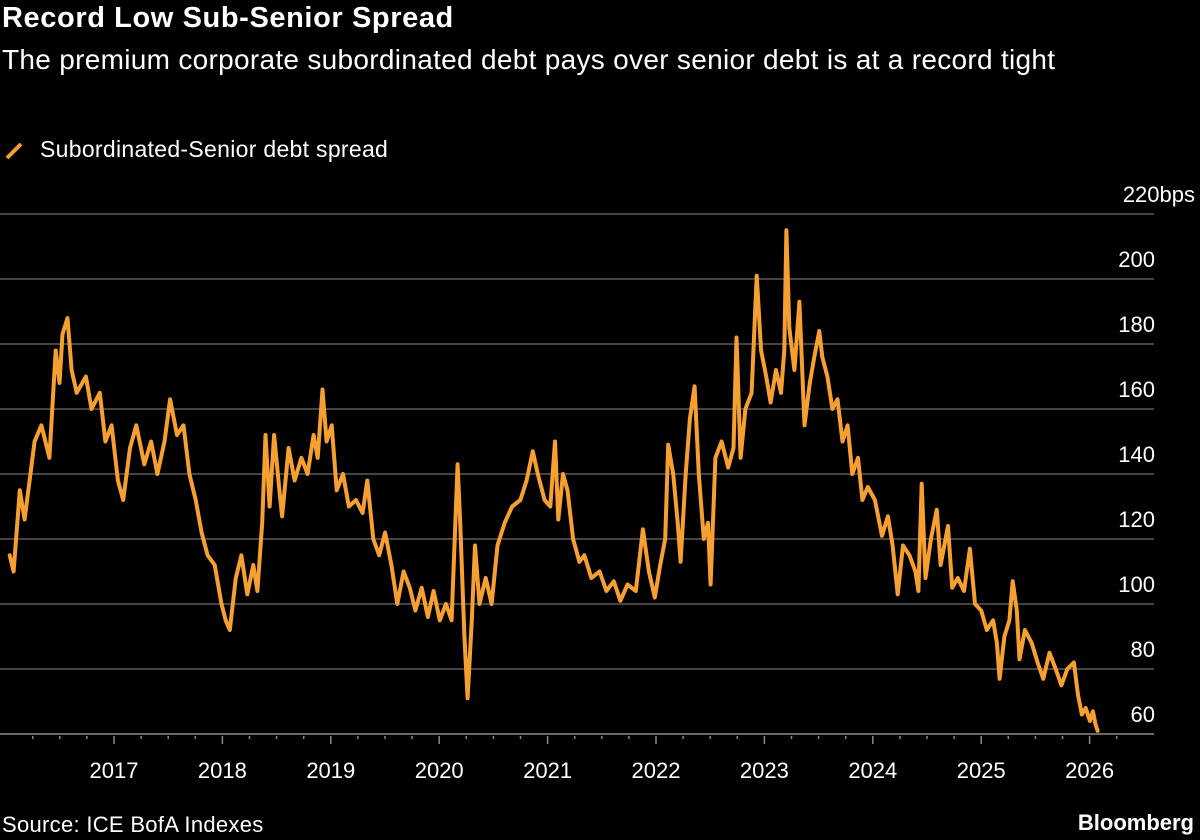 This screenshot has height=840, width=1200. Describe the element at coordinates (214, 149) in the screenshot. I see `legend-label: Subordinated-Senior debt spread` at that location.